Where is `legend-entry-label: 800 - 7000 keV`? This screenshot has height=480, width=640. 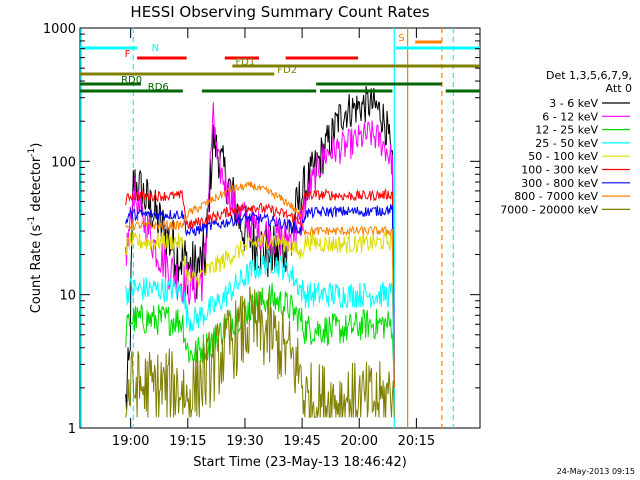 legend-entry-label: 800 - 7000 keV is located at coordinates (556, 196).